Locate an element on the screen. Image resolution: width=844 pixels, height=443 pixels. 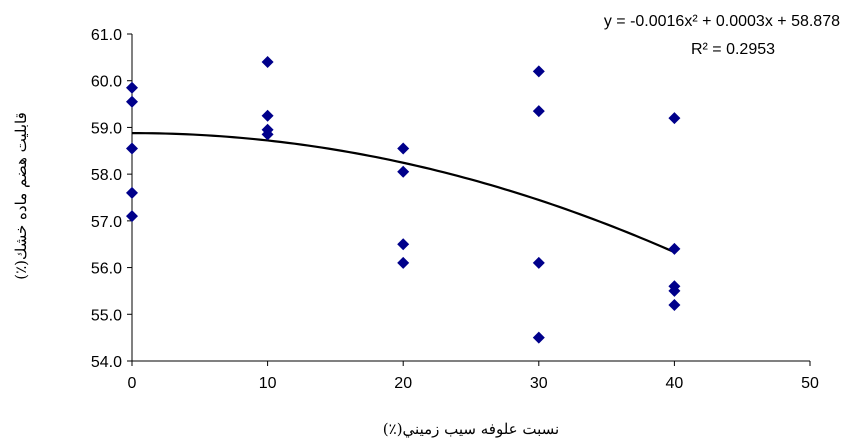
y-tick-label: 56.0 is located at coordinates (106, 269).